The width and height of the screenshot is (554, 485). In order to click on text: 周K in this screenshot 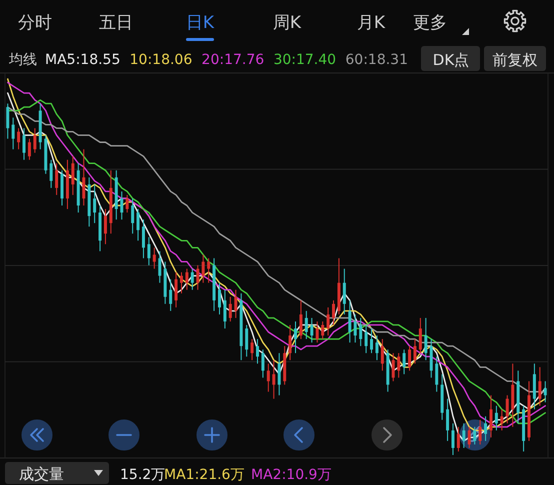, I will do `click(287, 23)`.